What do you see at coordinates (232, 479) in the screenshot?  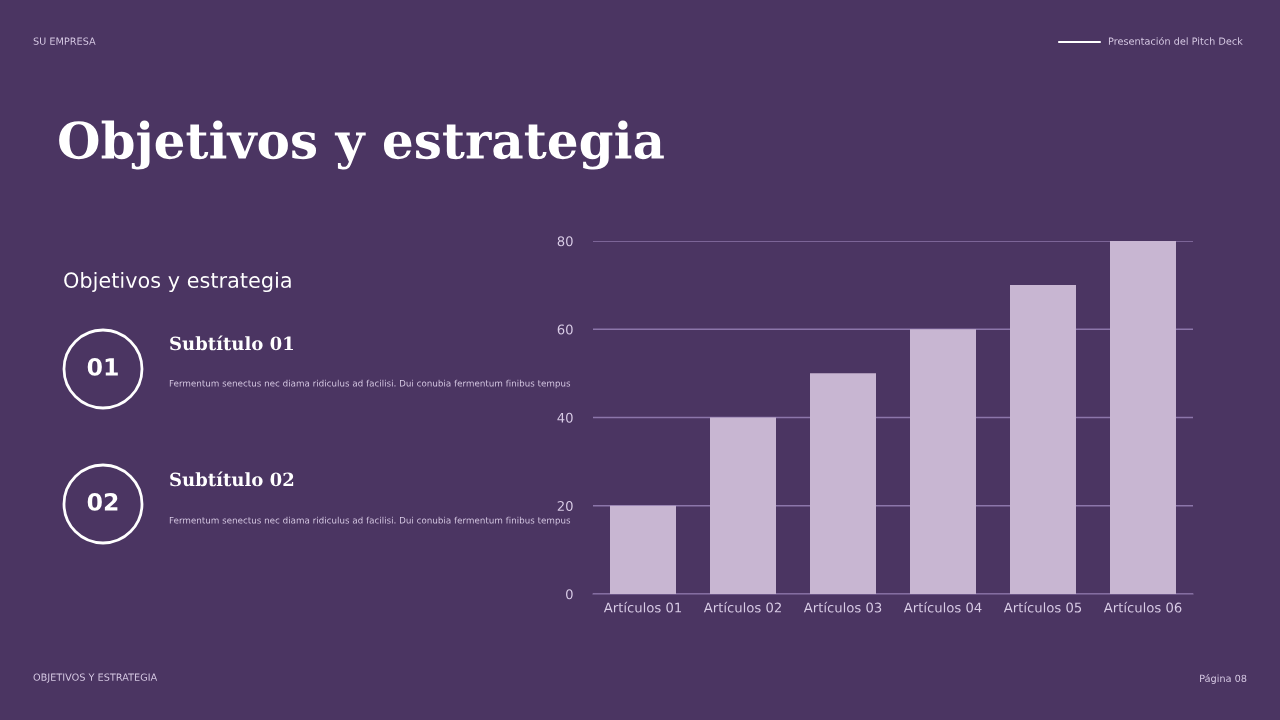 I see `text: Subtítulo 02` at bounding box center [232, 479].